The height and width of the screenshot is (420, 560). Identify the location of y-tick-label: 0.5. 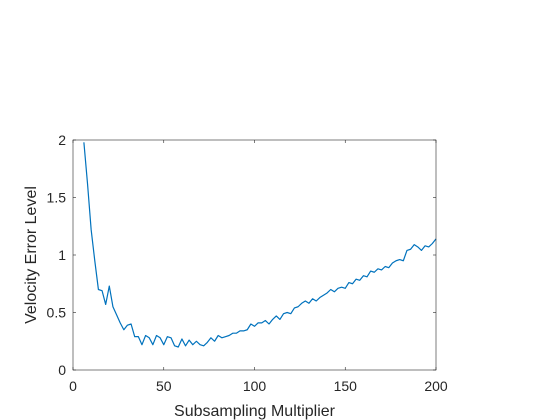
(57, 313).